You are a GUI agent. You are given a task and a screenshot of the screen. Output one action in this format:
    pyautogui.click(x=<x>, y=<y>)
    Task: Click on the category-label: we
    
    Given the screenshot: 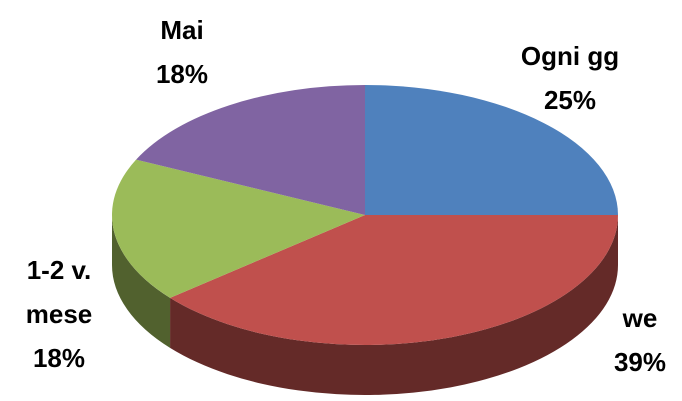 What is the action you would take?
    pyautogui.click(x=640, y=318)
    